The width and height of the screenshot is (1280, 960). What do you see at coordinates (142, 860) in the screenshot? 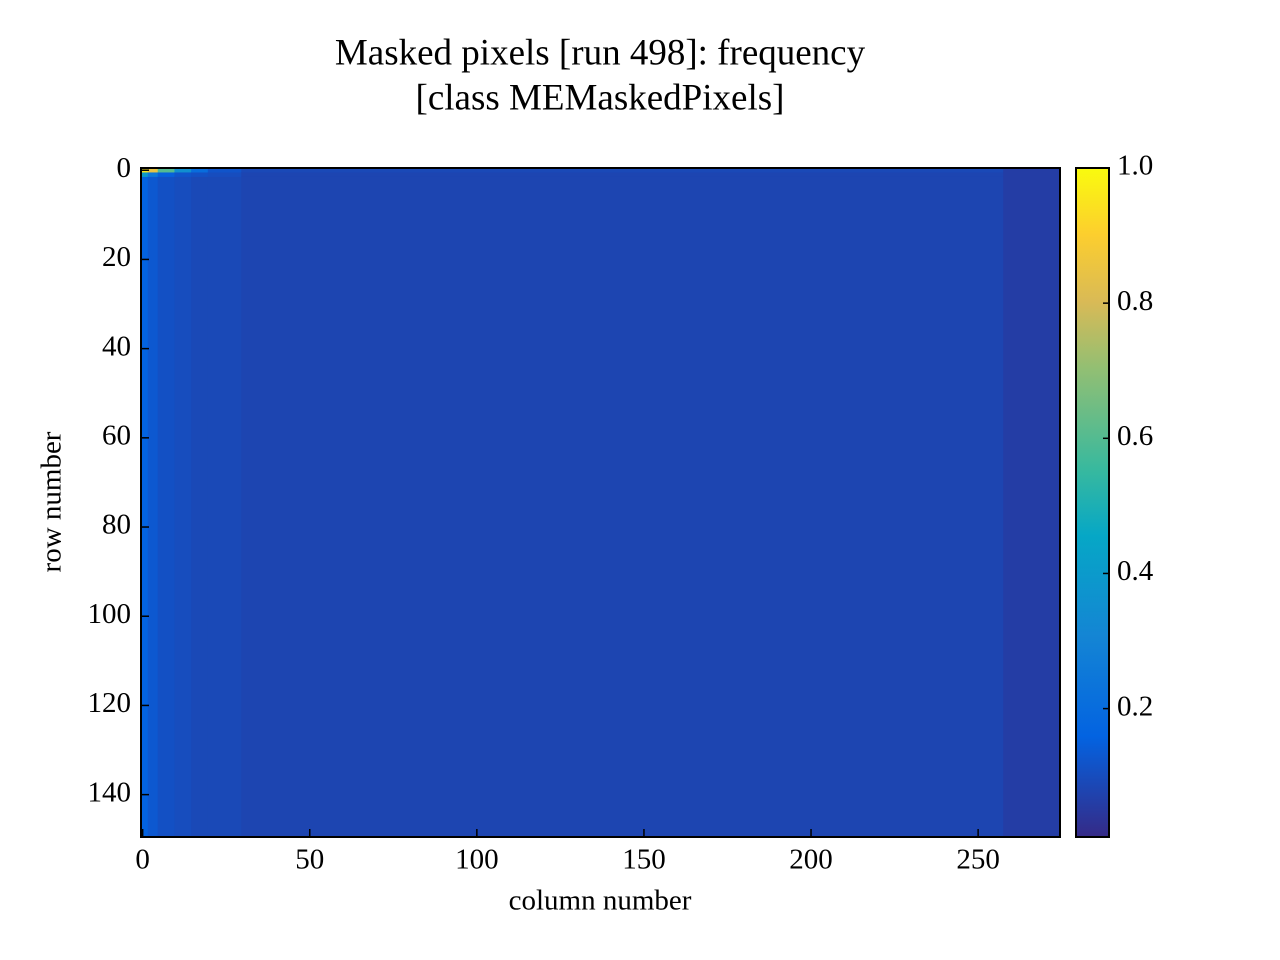
I see `x-tick-label: 0` at bounding box center [142, 860].